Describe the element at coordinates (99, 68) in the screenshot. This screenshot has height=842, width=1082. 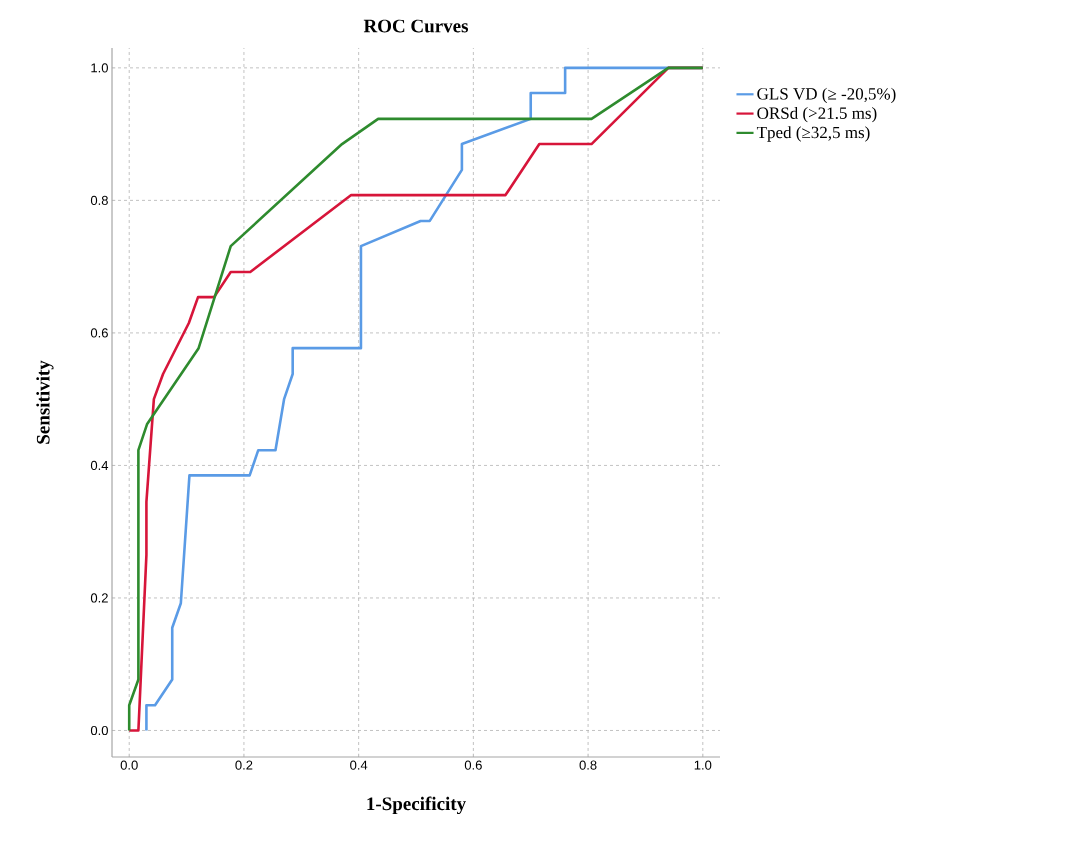
I see `y-tick-label: 1.0` at that location.